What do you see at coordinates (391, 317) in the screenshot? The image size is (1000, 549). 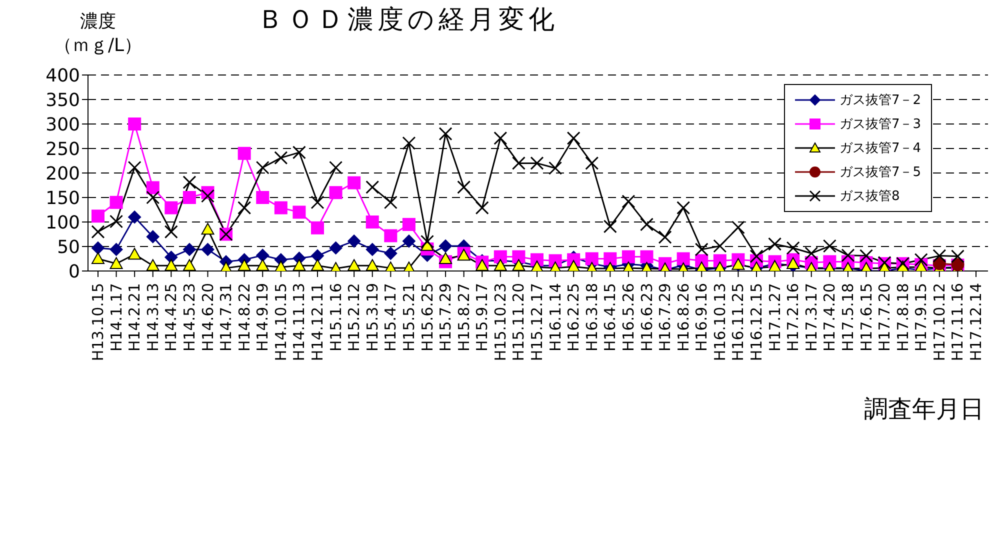 I see `x-tick-label: H15.4.17` at bounding box center [391, 317].